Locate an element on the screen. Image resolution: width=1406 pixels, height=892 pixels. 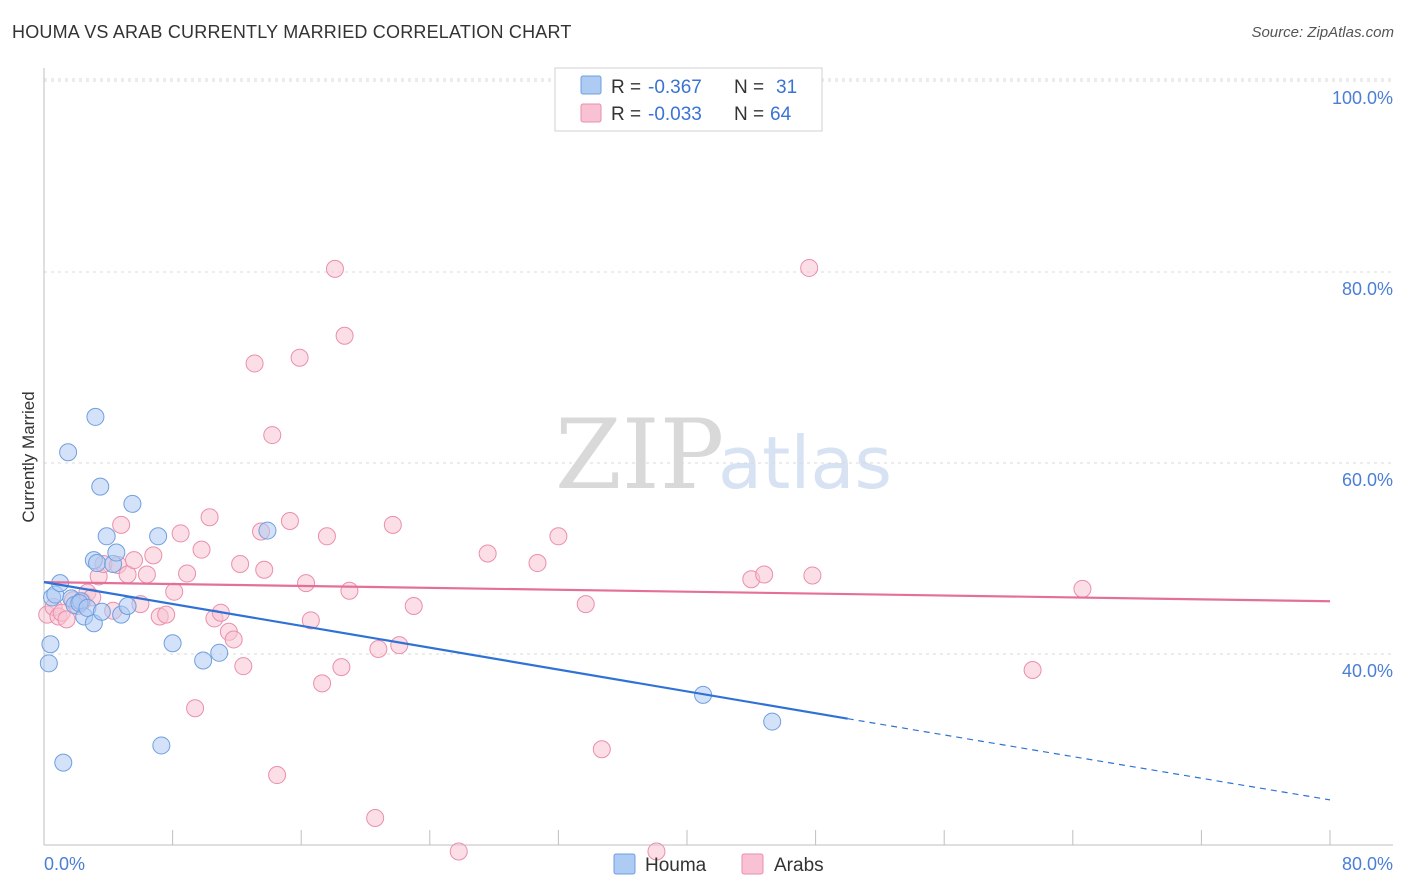
houma-r-value: -0.367 is located at coordinates (675, 87).